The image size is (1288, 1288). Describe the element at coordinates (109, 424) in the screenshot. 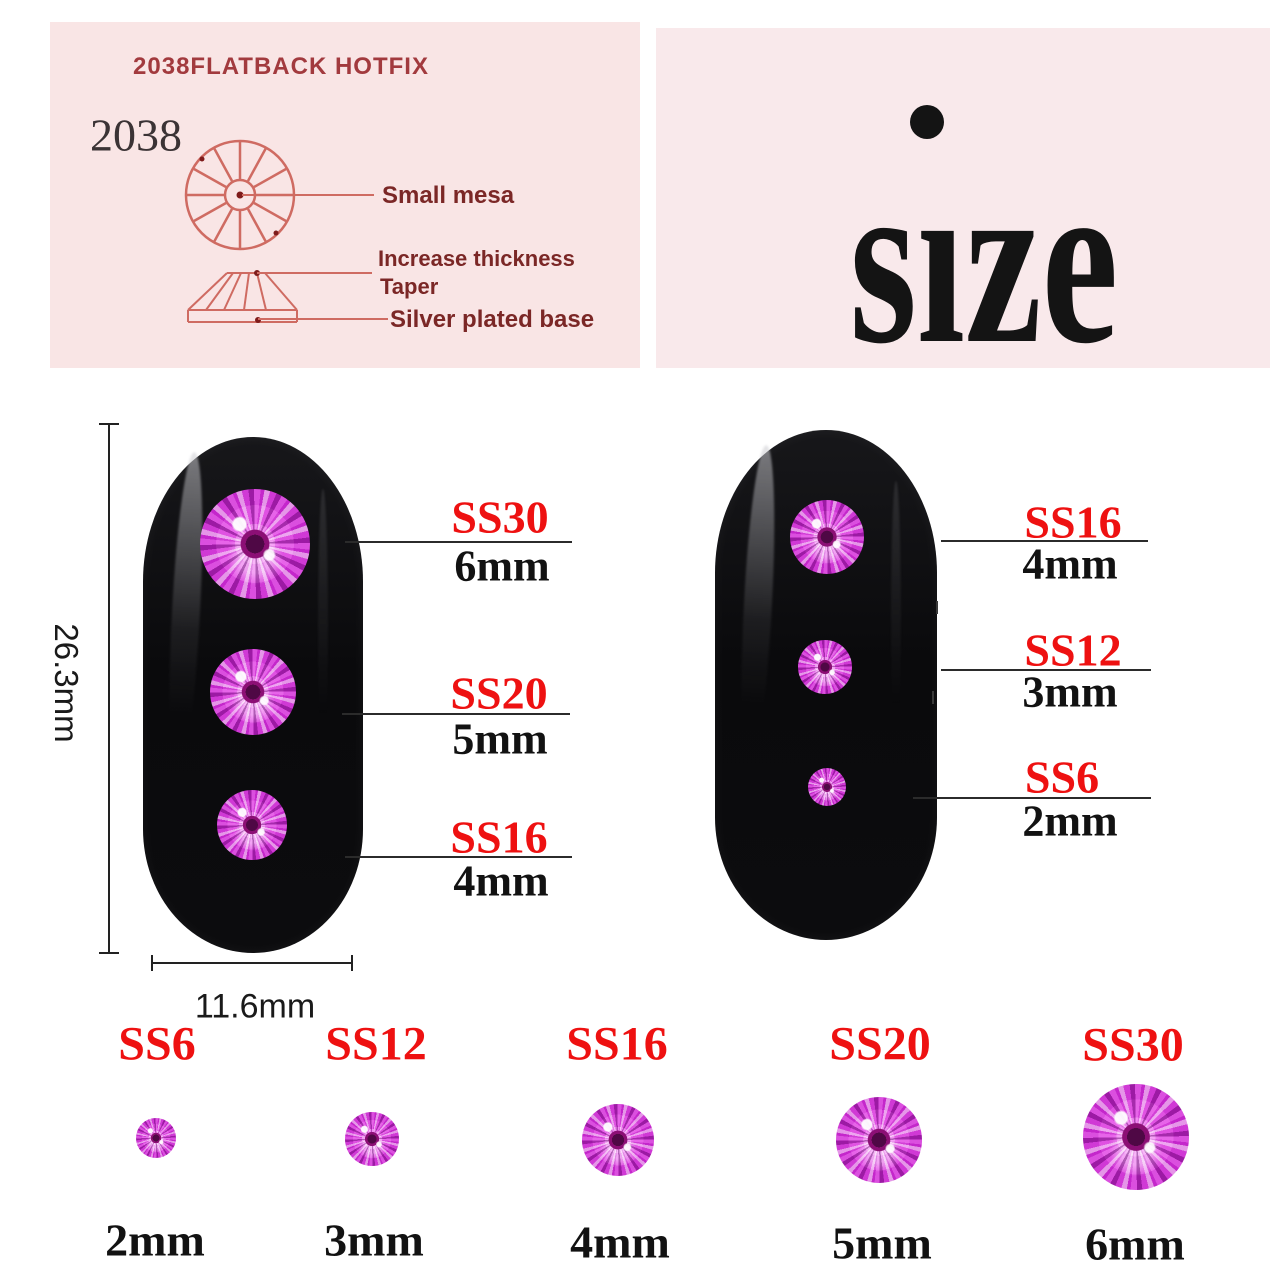

I see `height-dim-top-bar` at that location.